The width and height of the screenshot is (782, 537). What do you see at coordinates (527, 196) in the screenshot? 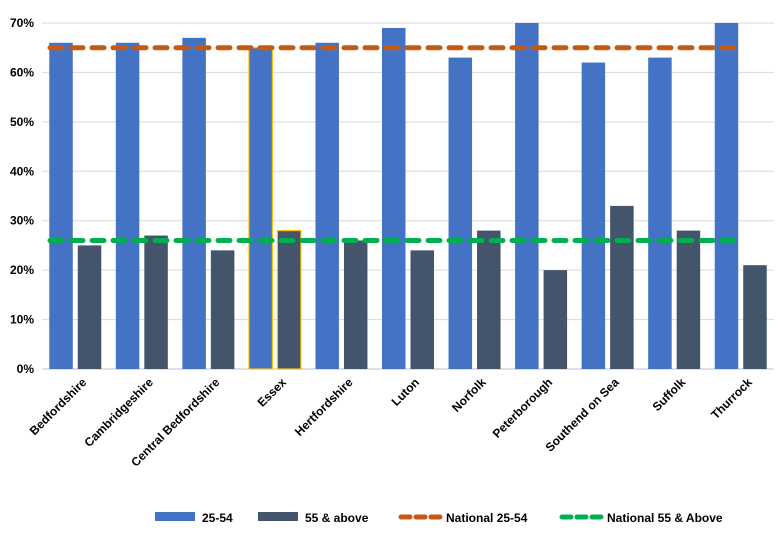
I see `bar-25-54-peterborough` at bounding box center [527, 196].